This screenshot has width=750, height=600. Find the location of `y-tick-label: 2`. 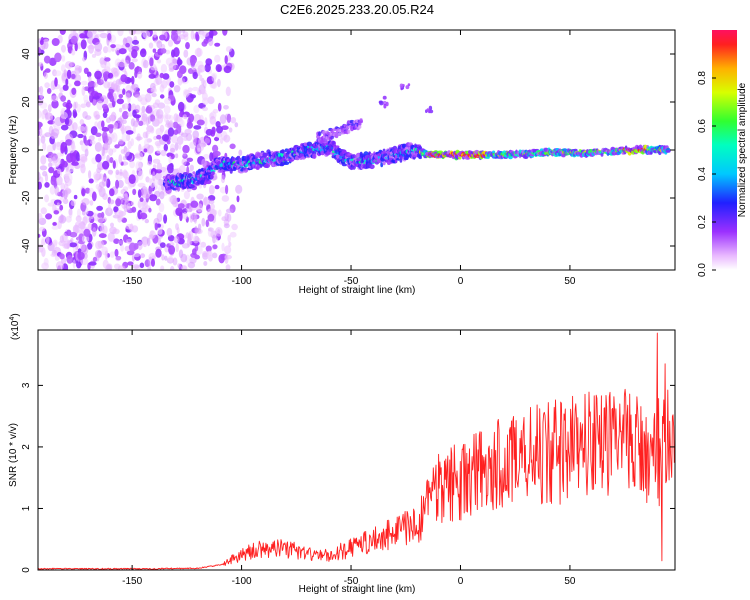

y-tick-label: 2 is located at coordinates (26, 447).